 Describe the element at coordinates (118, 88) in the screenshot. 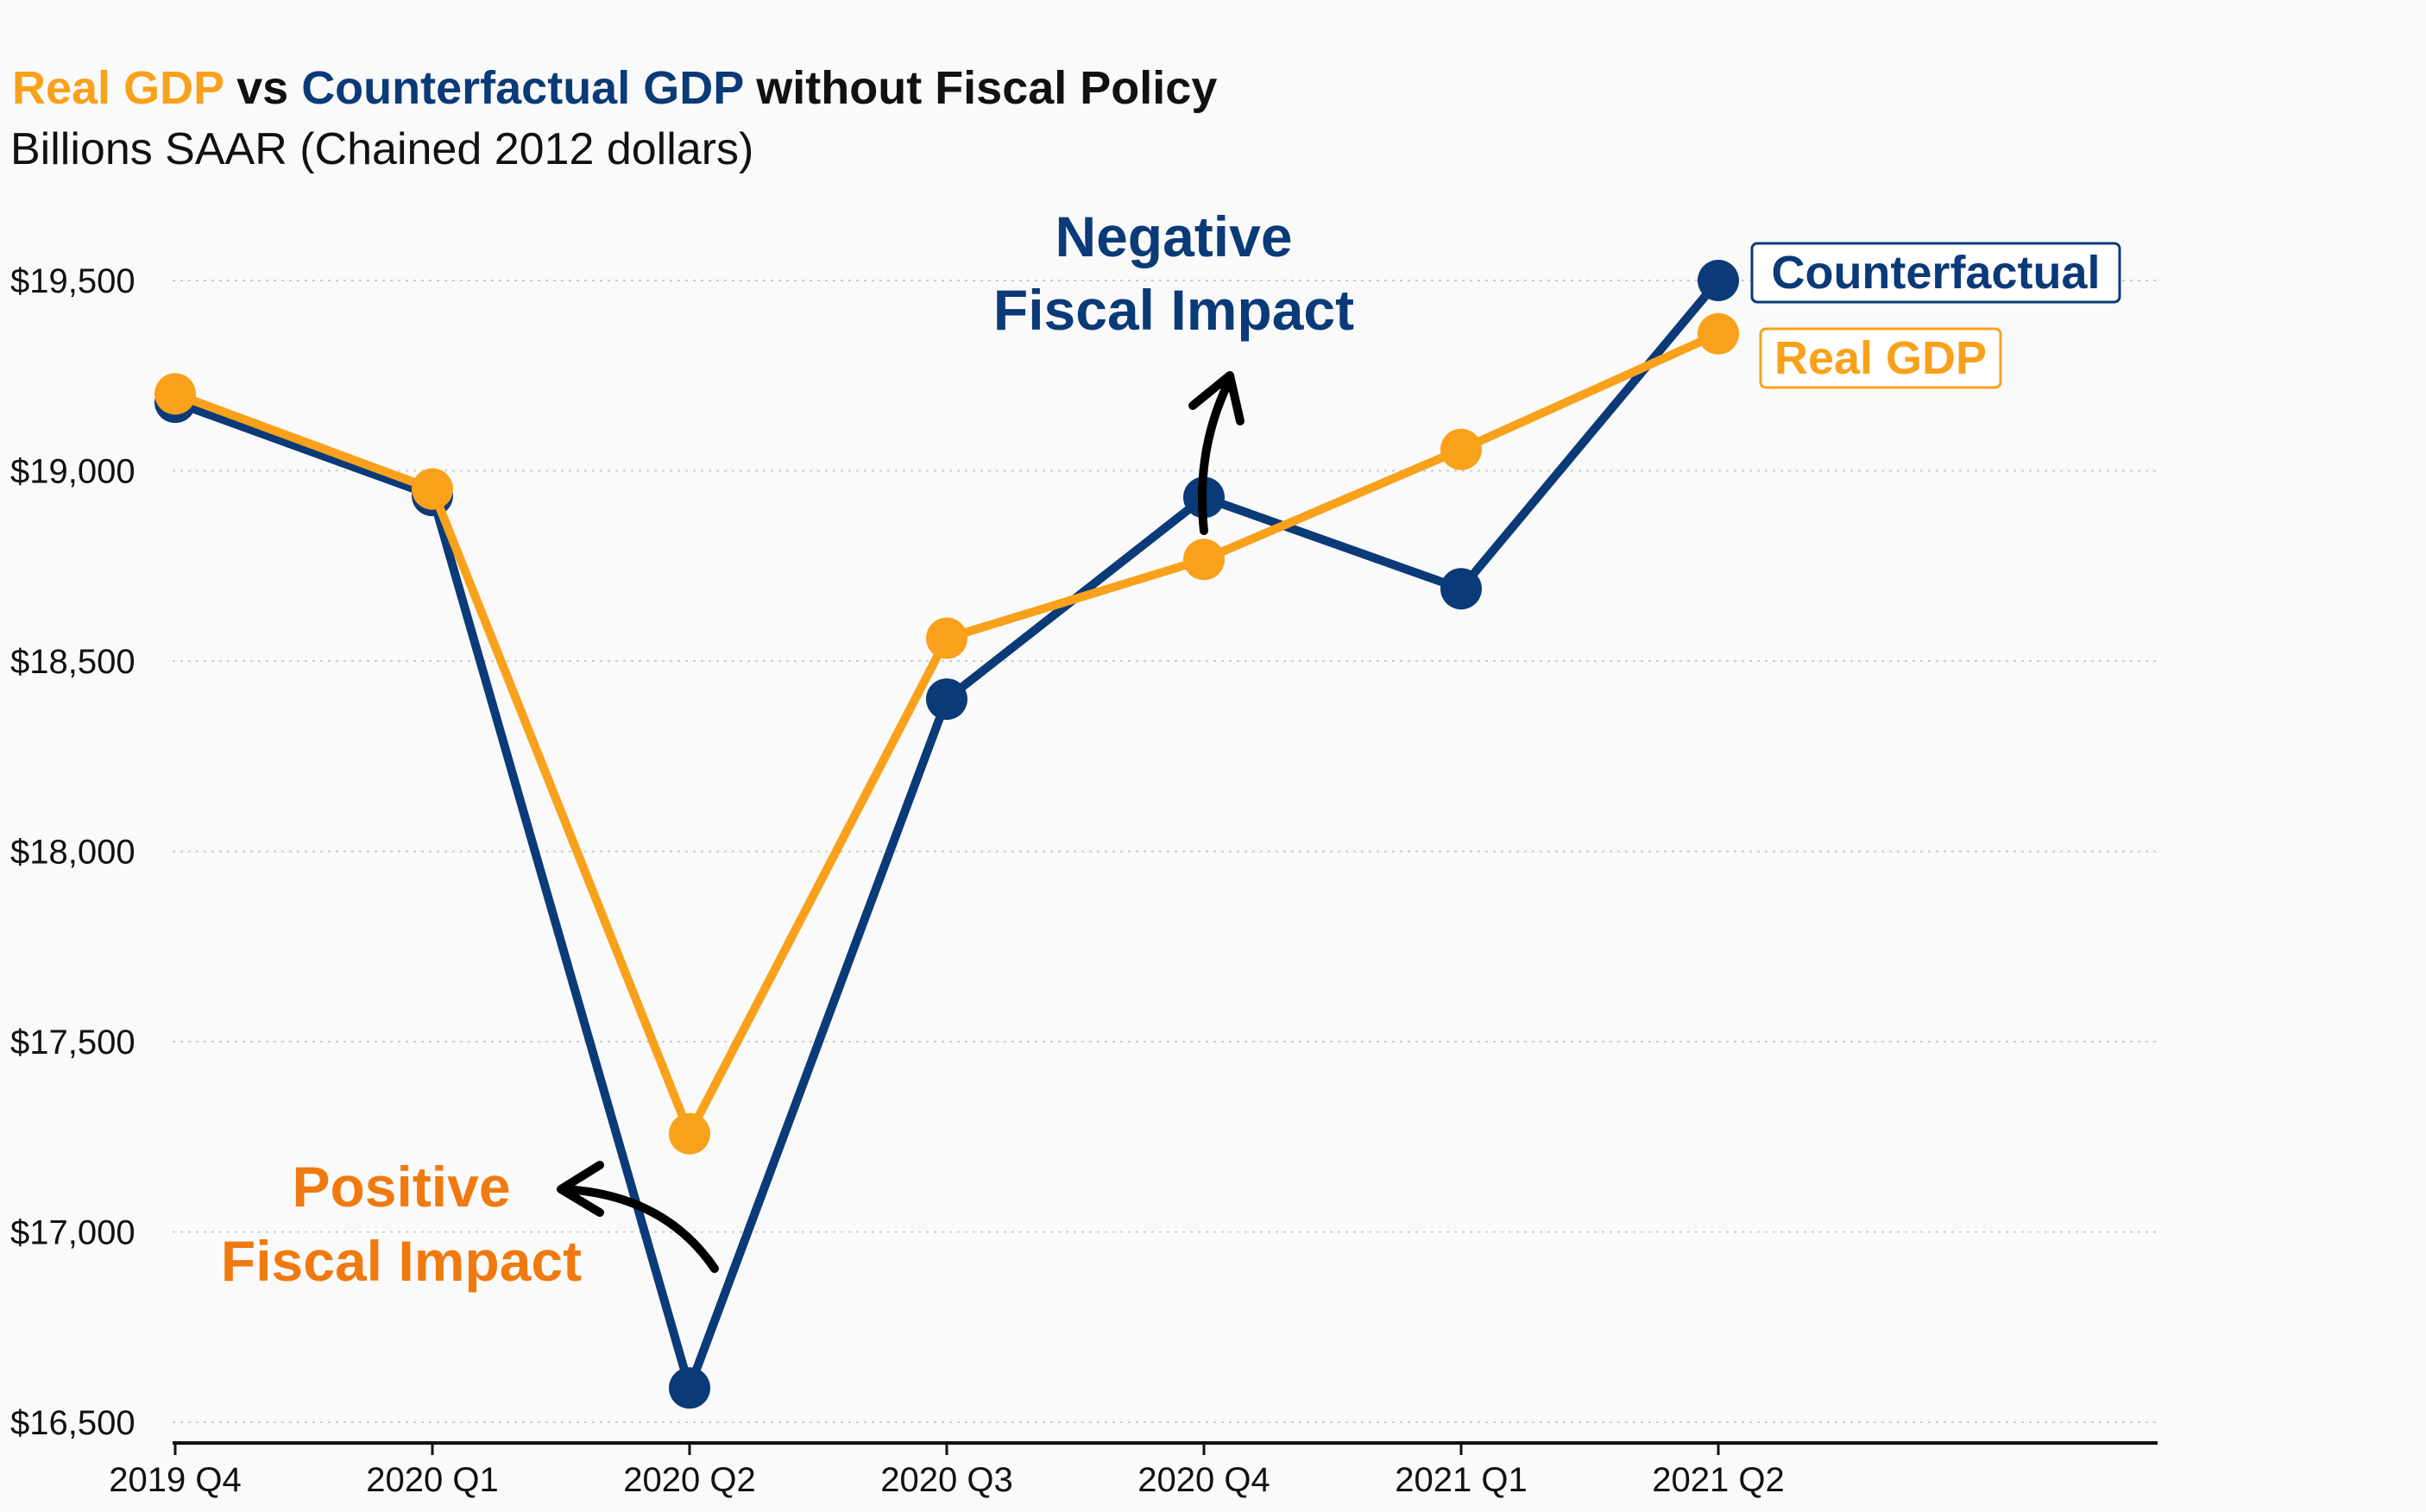

I see `title-part-real-gdp: Real GDP` at that location.